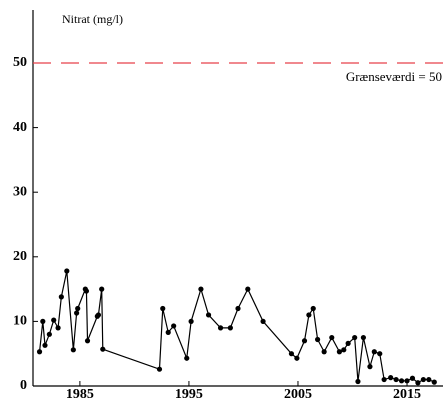 Image resolution: width=443 pixels, height=401 pixels. I want to click on y-tick-label: 10, so click(20, 321).